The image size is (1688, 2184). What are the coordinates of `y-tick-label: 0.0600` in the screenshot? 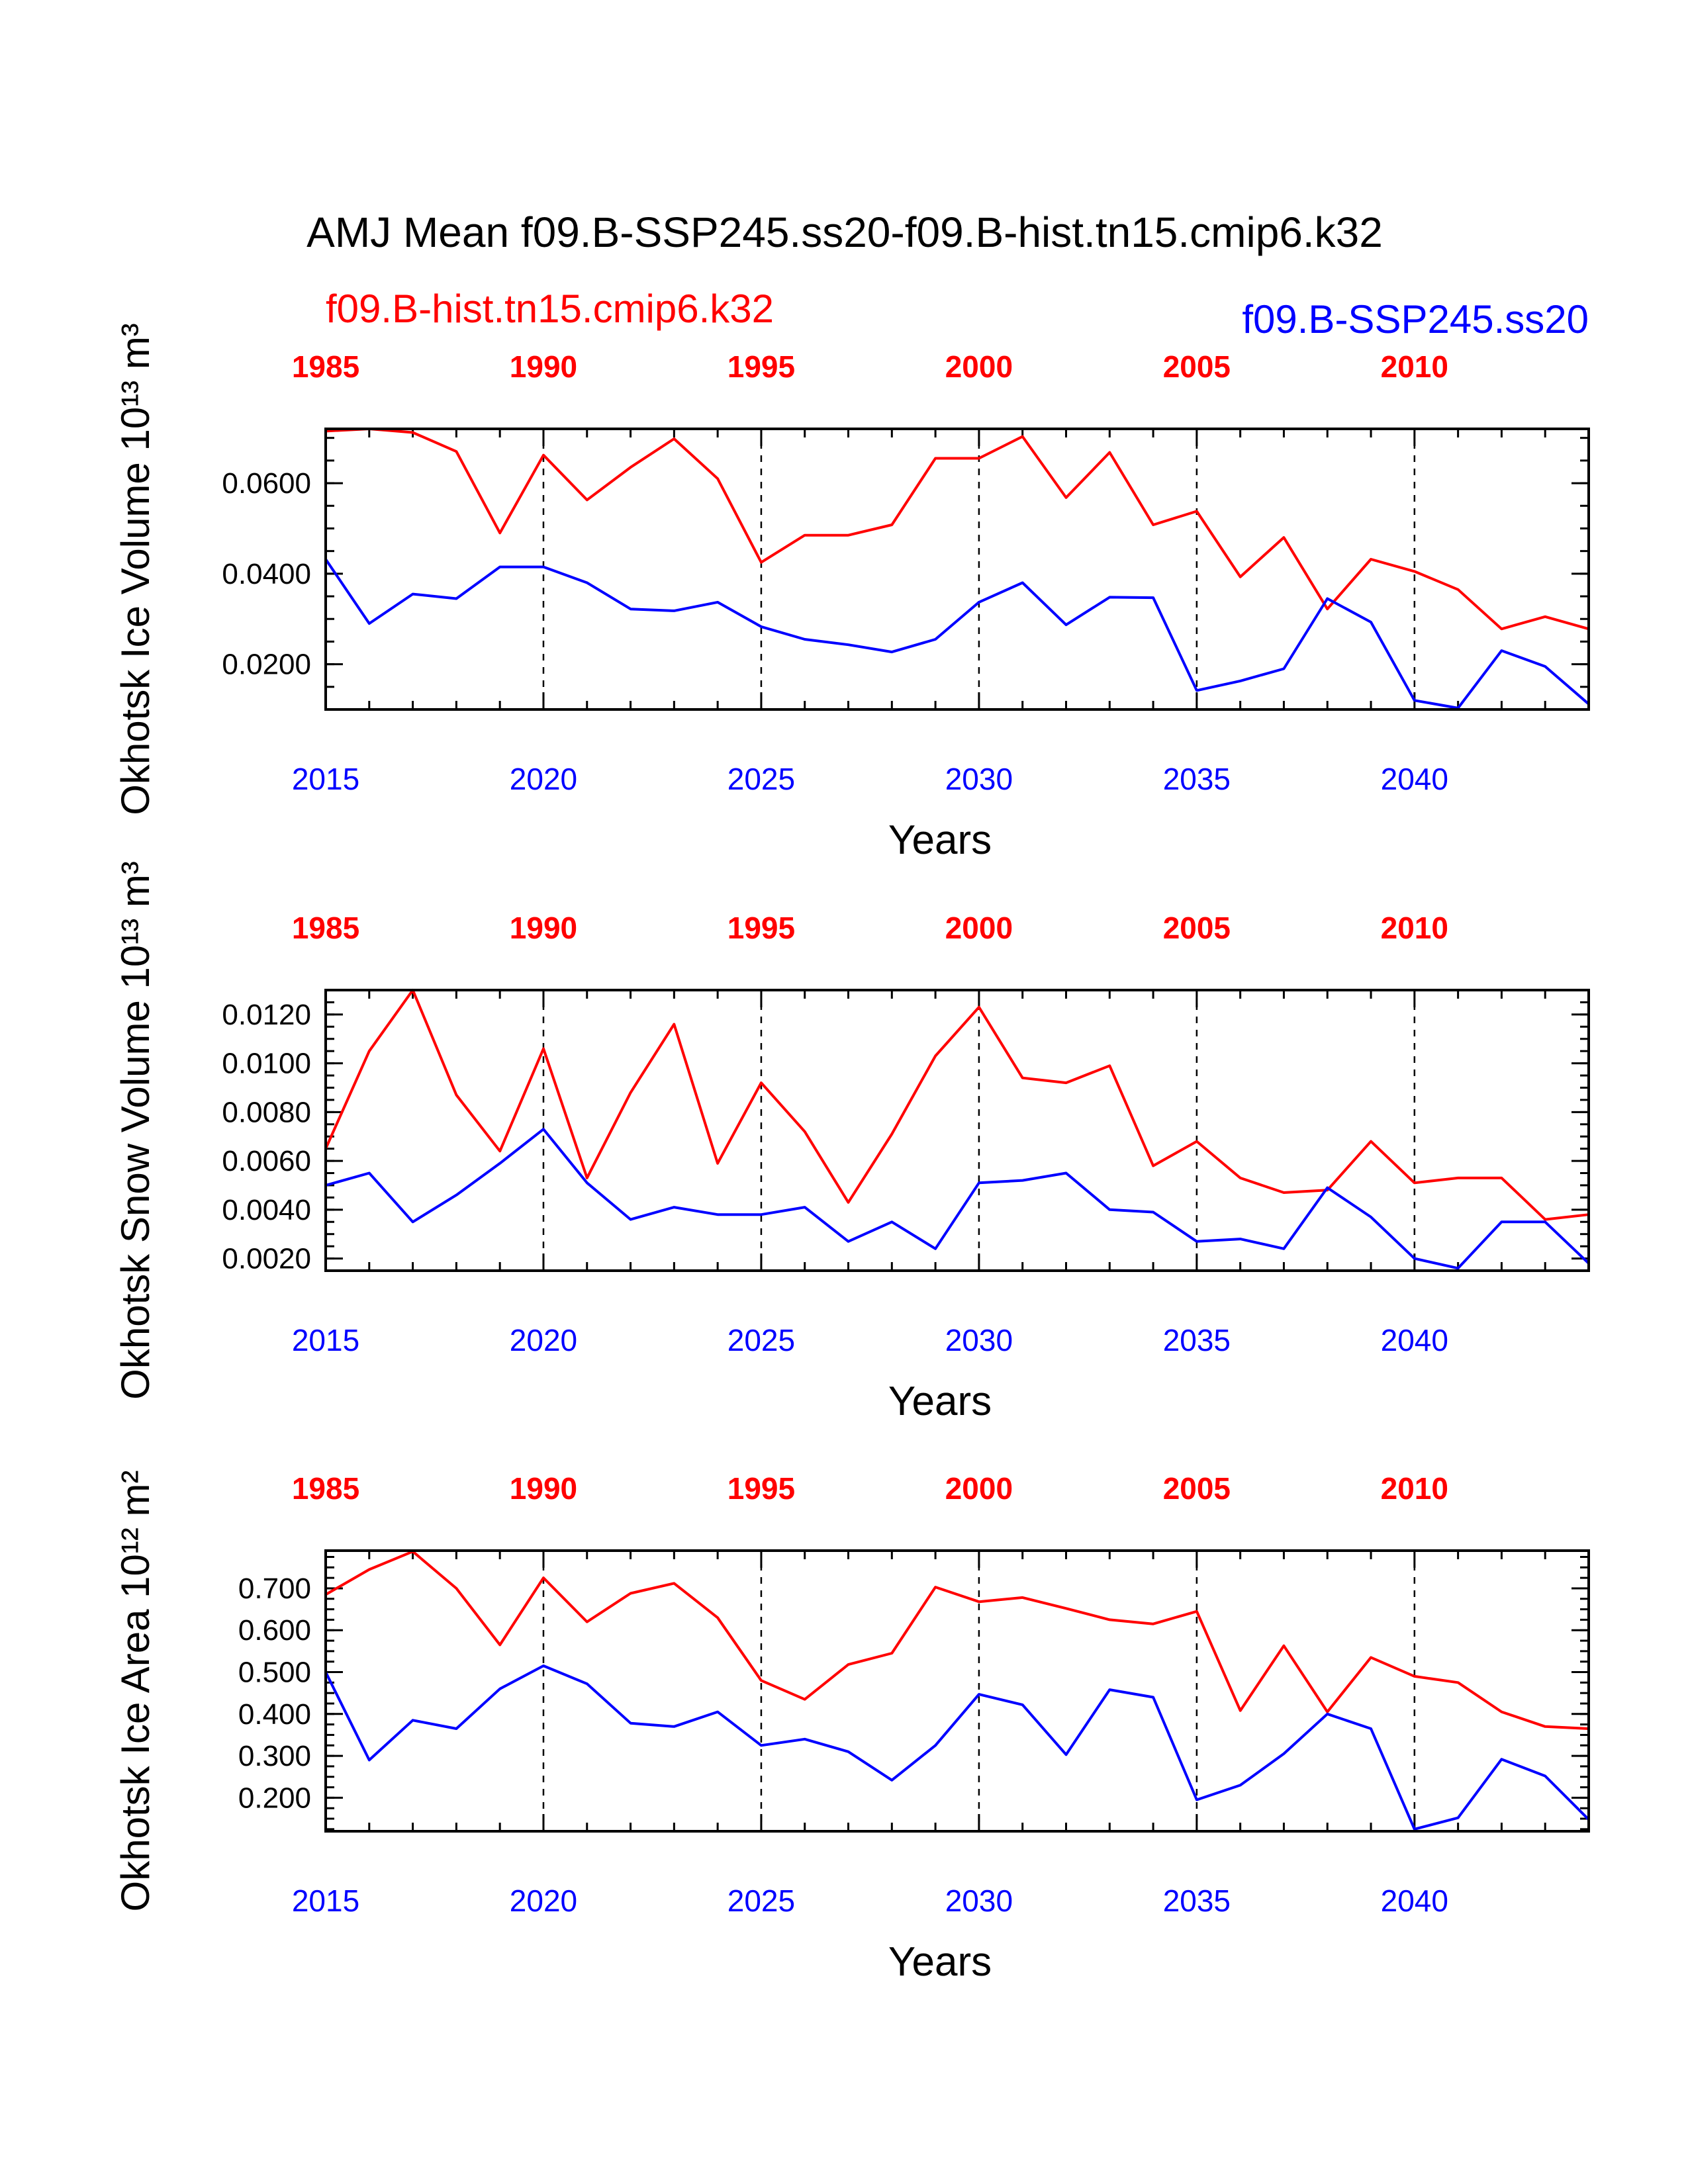 It's located at (266, 483).